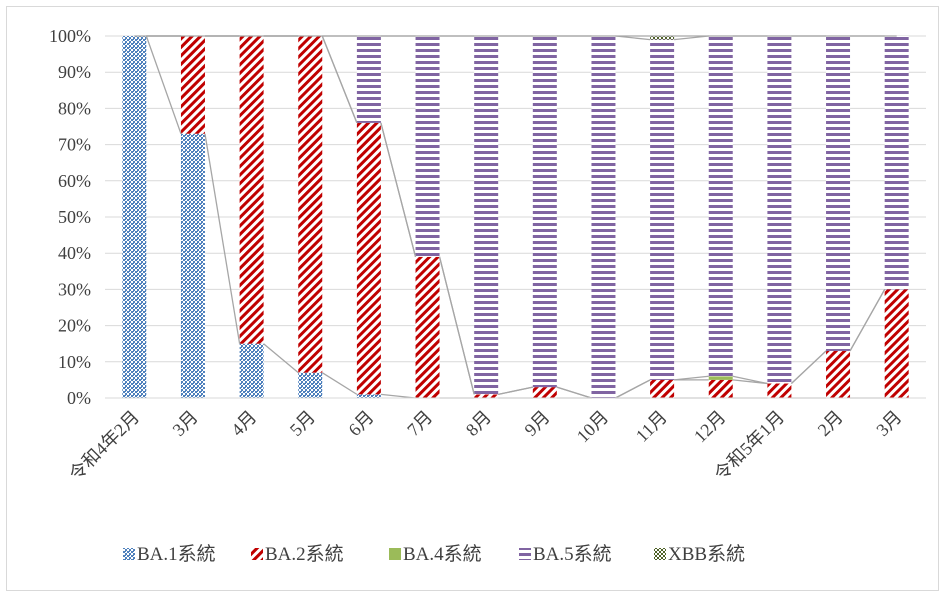 The image size is (947, 597). What do you see at coordinates (74, 362) in the screenshot?
I see `y-tick-label: 10%` at bounding box center [74, 362].